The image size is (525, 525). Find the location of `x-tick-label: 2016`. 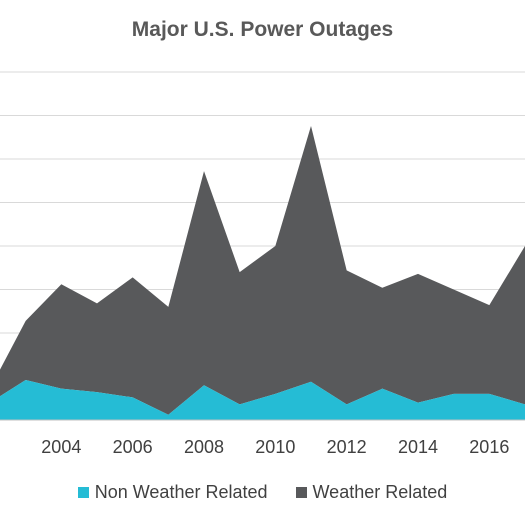

x-tick-label: 2016 is located at coordinates (489, 447).